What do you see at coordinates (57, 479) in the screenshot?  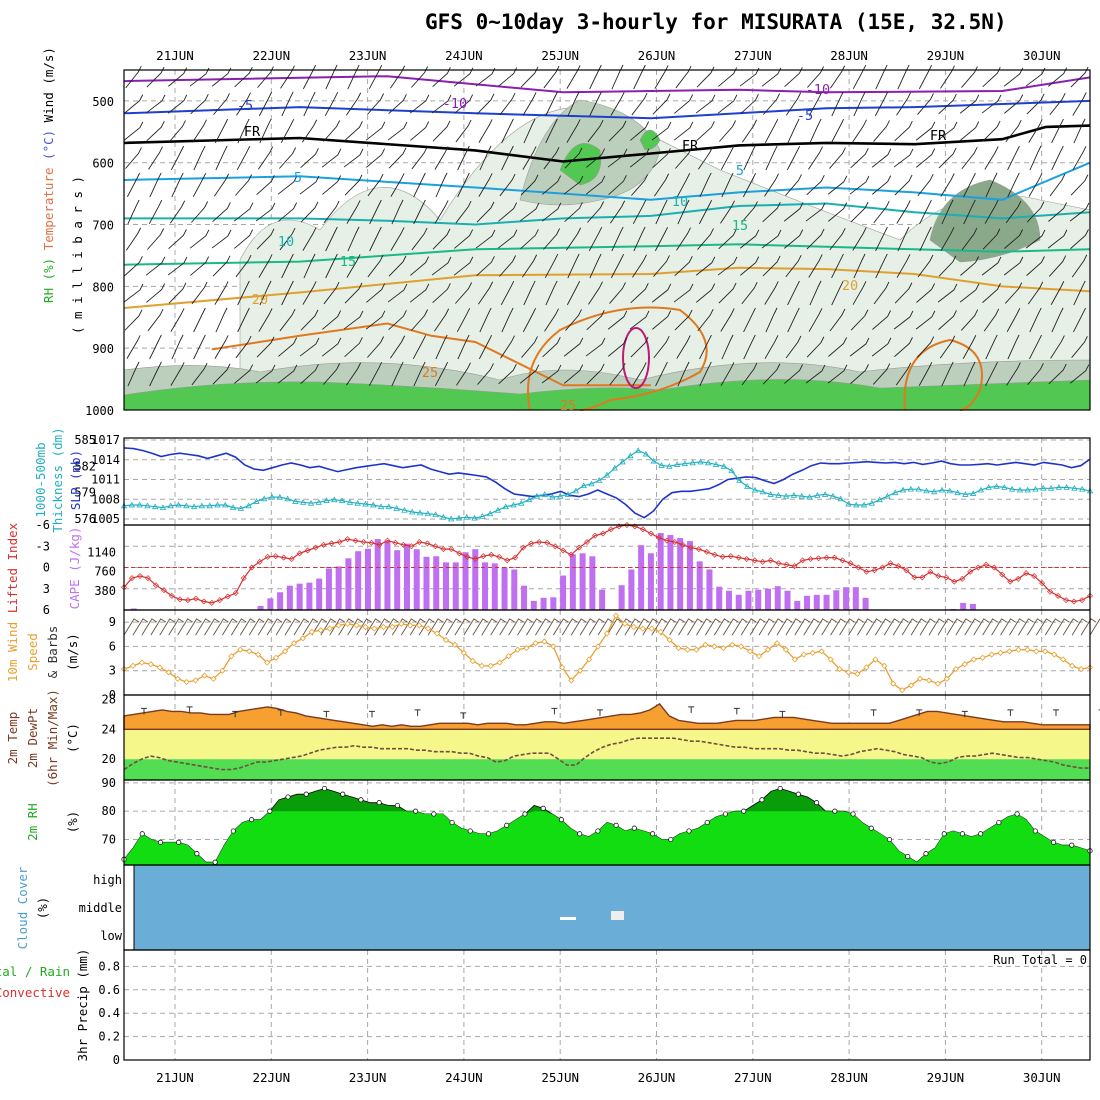 I see `thickness-ylabel-2-part: Thickness (dm)` at bounding box center [57, 479].